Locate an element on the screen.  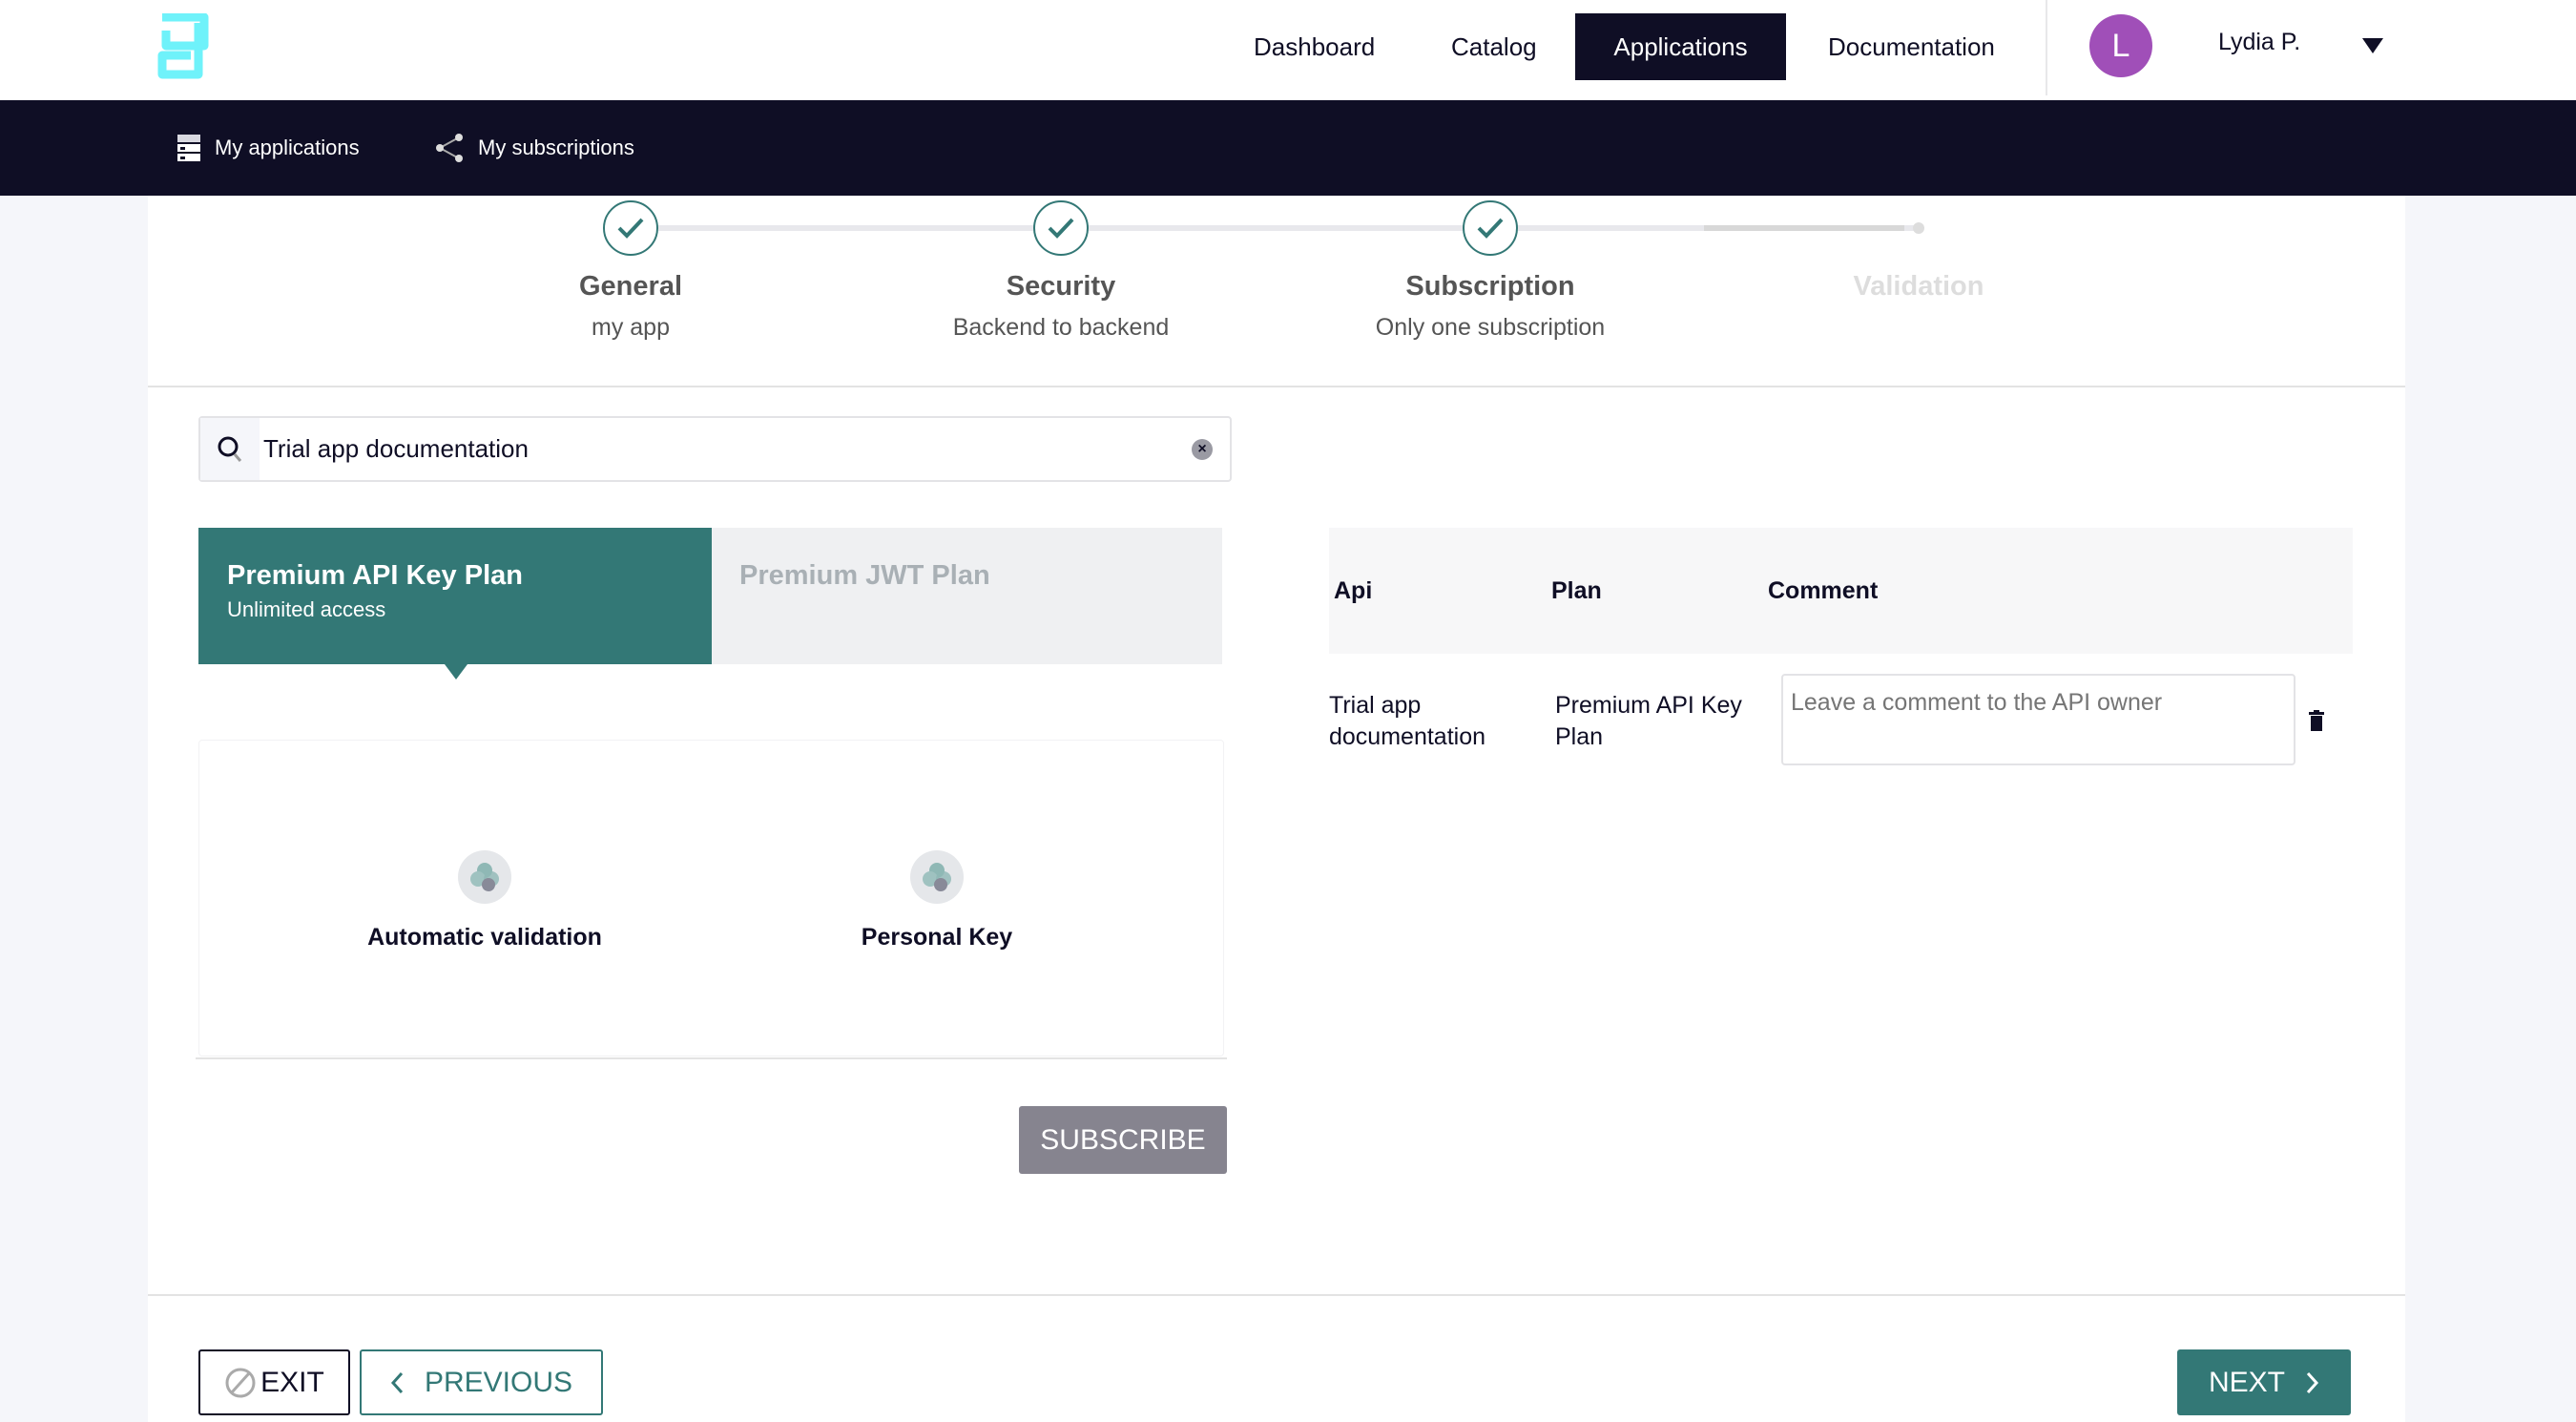
nav-documentation: Documentation is located at coordinates (1911, 46).